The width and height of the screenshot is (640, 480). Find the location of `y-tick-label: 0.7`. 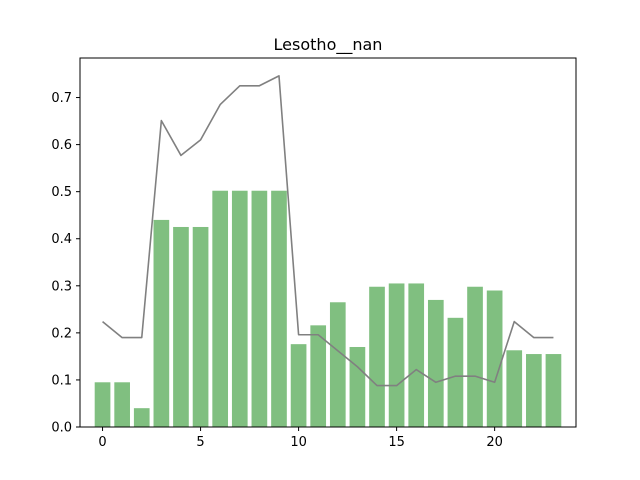

y-tick-label: 0.7 is located at coordinates (61, 98).